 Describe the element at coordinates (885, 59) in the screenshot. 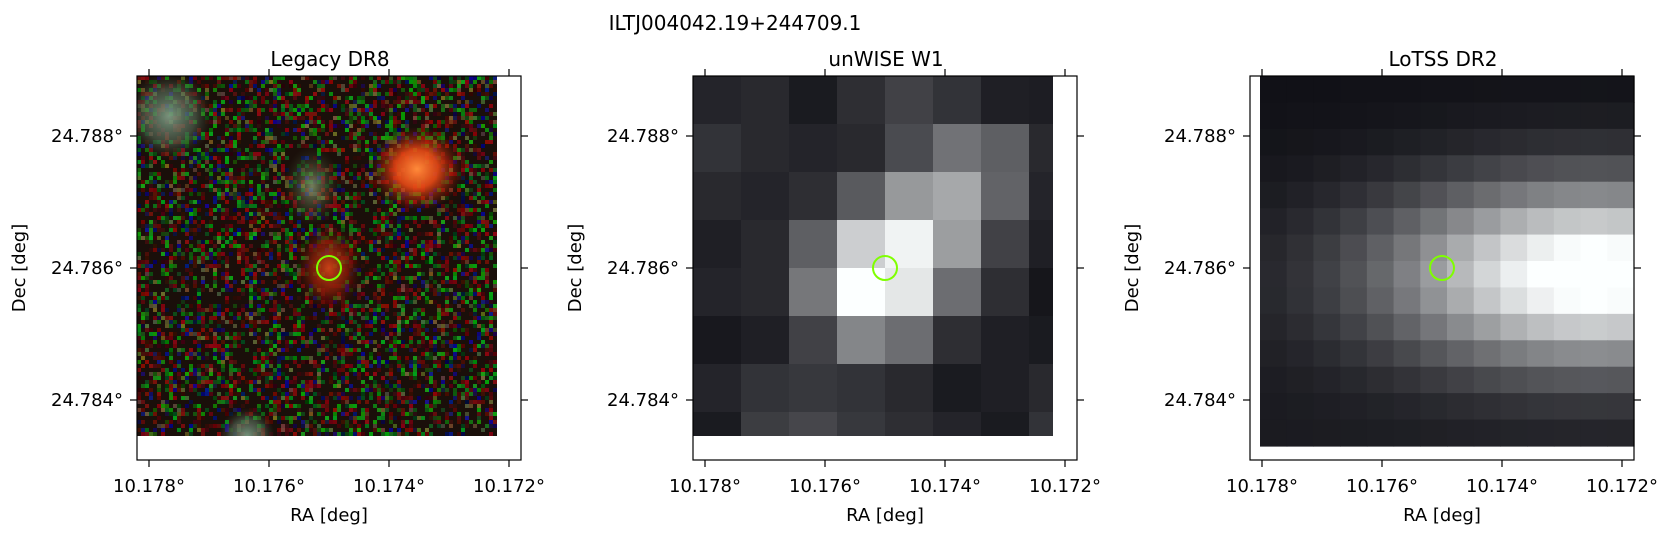

I see `panel-title: unWISE W1` at that location.